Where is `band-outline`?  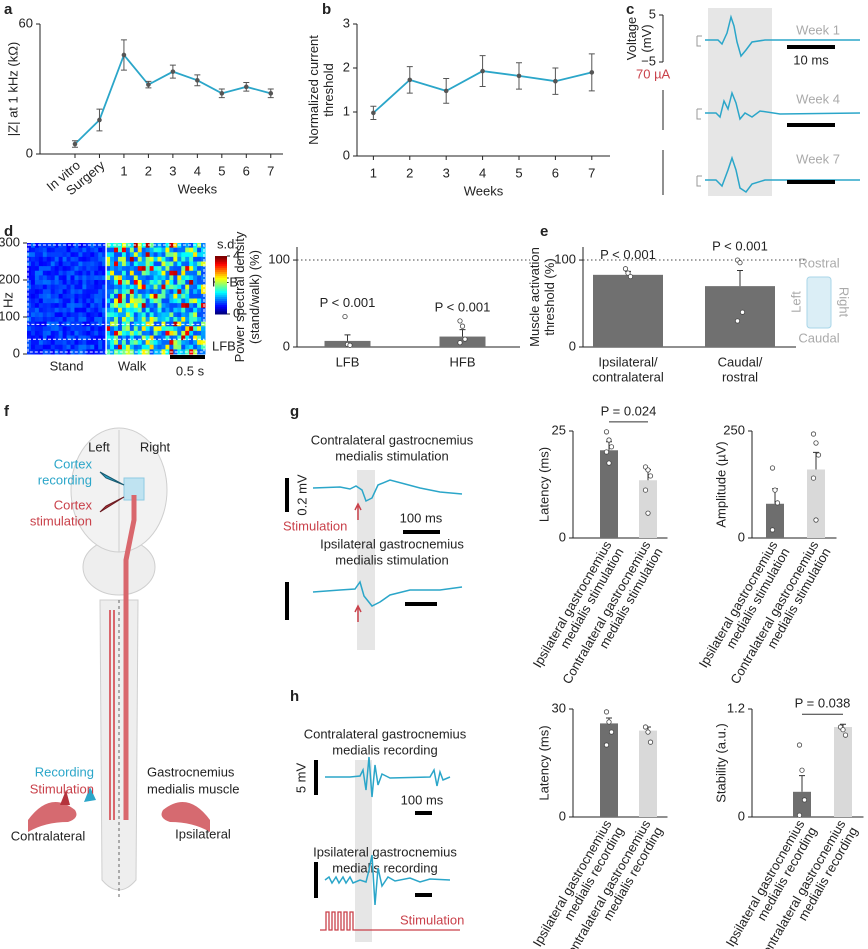
band-outline is located at coordinates (116, 284).